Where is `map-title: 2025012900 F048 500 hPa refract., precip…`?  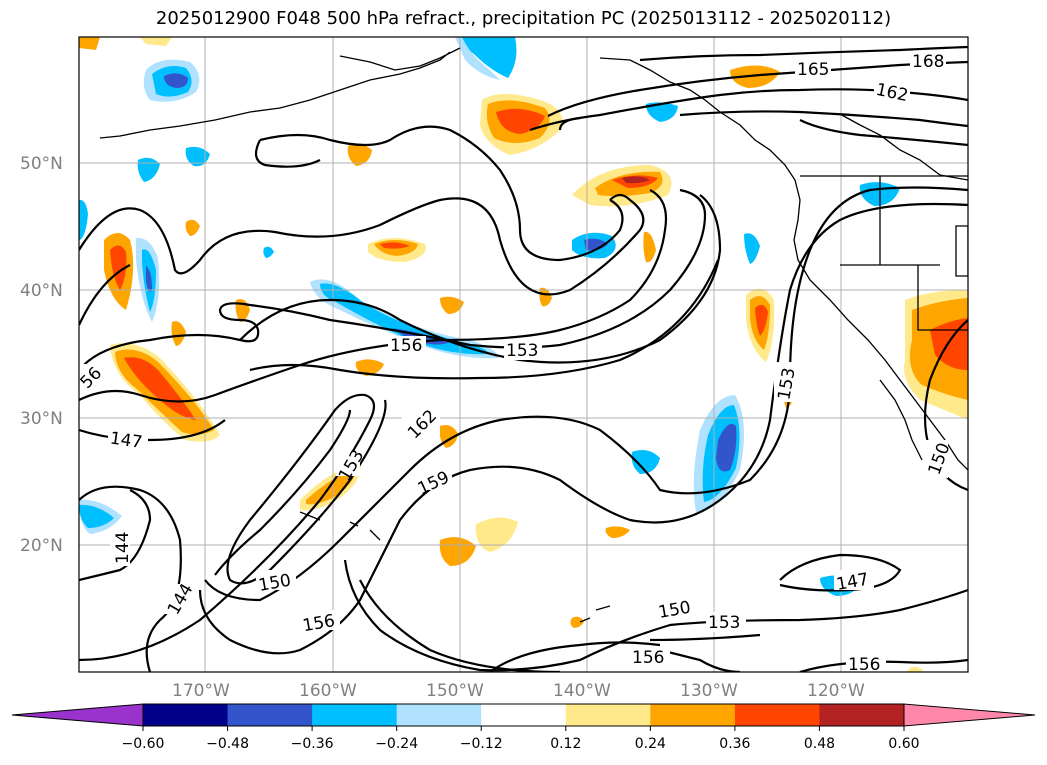 map-title: 2025012900 F048 500 hPa refract., precip… is located at coordinates (523, 18).